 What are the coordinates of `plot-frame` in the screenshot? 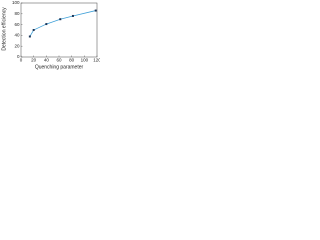 It's located at (59, 30).